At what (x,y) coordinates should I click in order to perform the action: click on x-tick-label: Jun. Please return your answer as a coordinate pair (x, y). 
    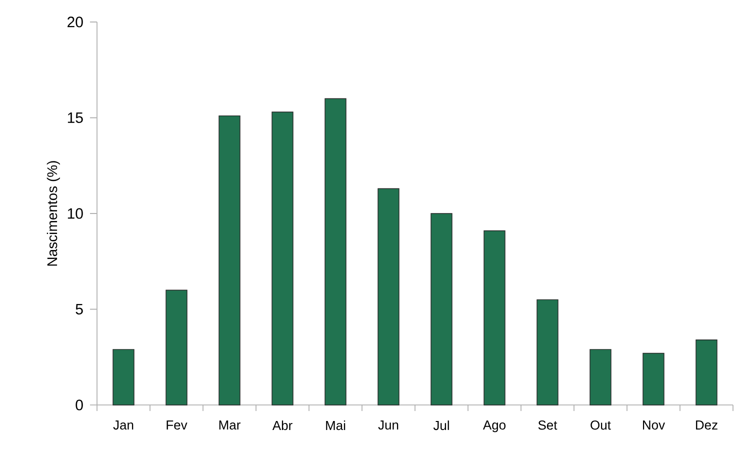
    Looking at the image, I should click on (388, 425).